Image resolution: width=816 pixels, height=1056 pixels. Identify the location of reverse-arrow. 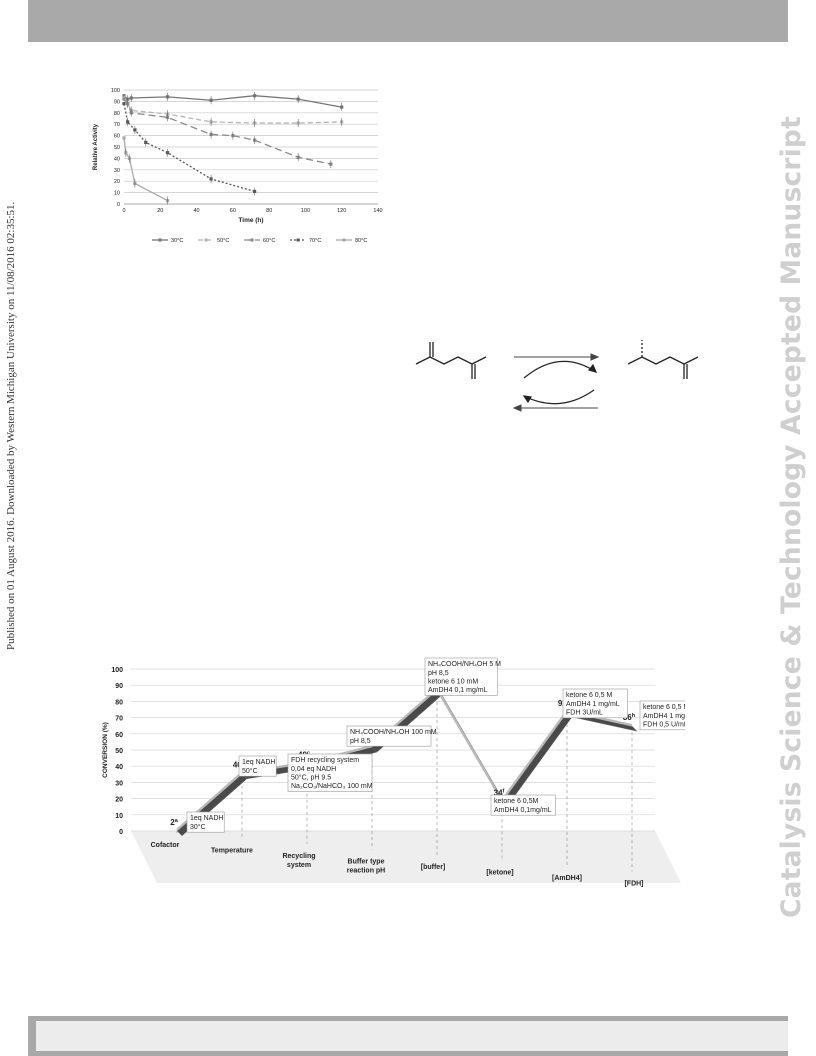
(555, 408).